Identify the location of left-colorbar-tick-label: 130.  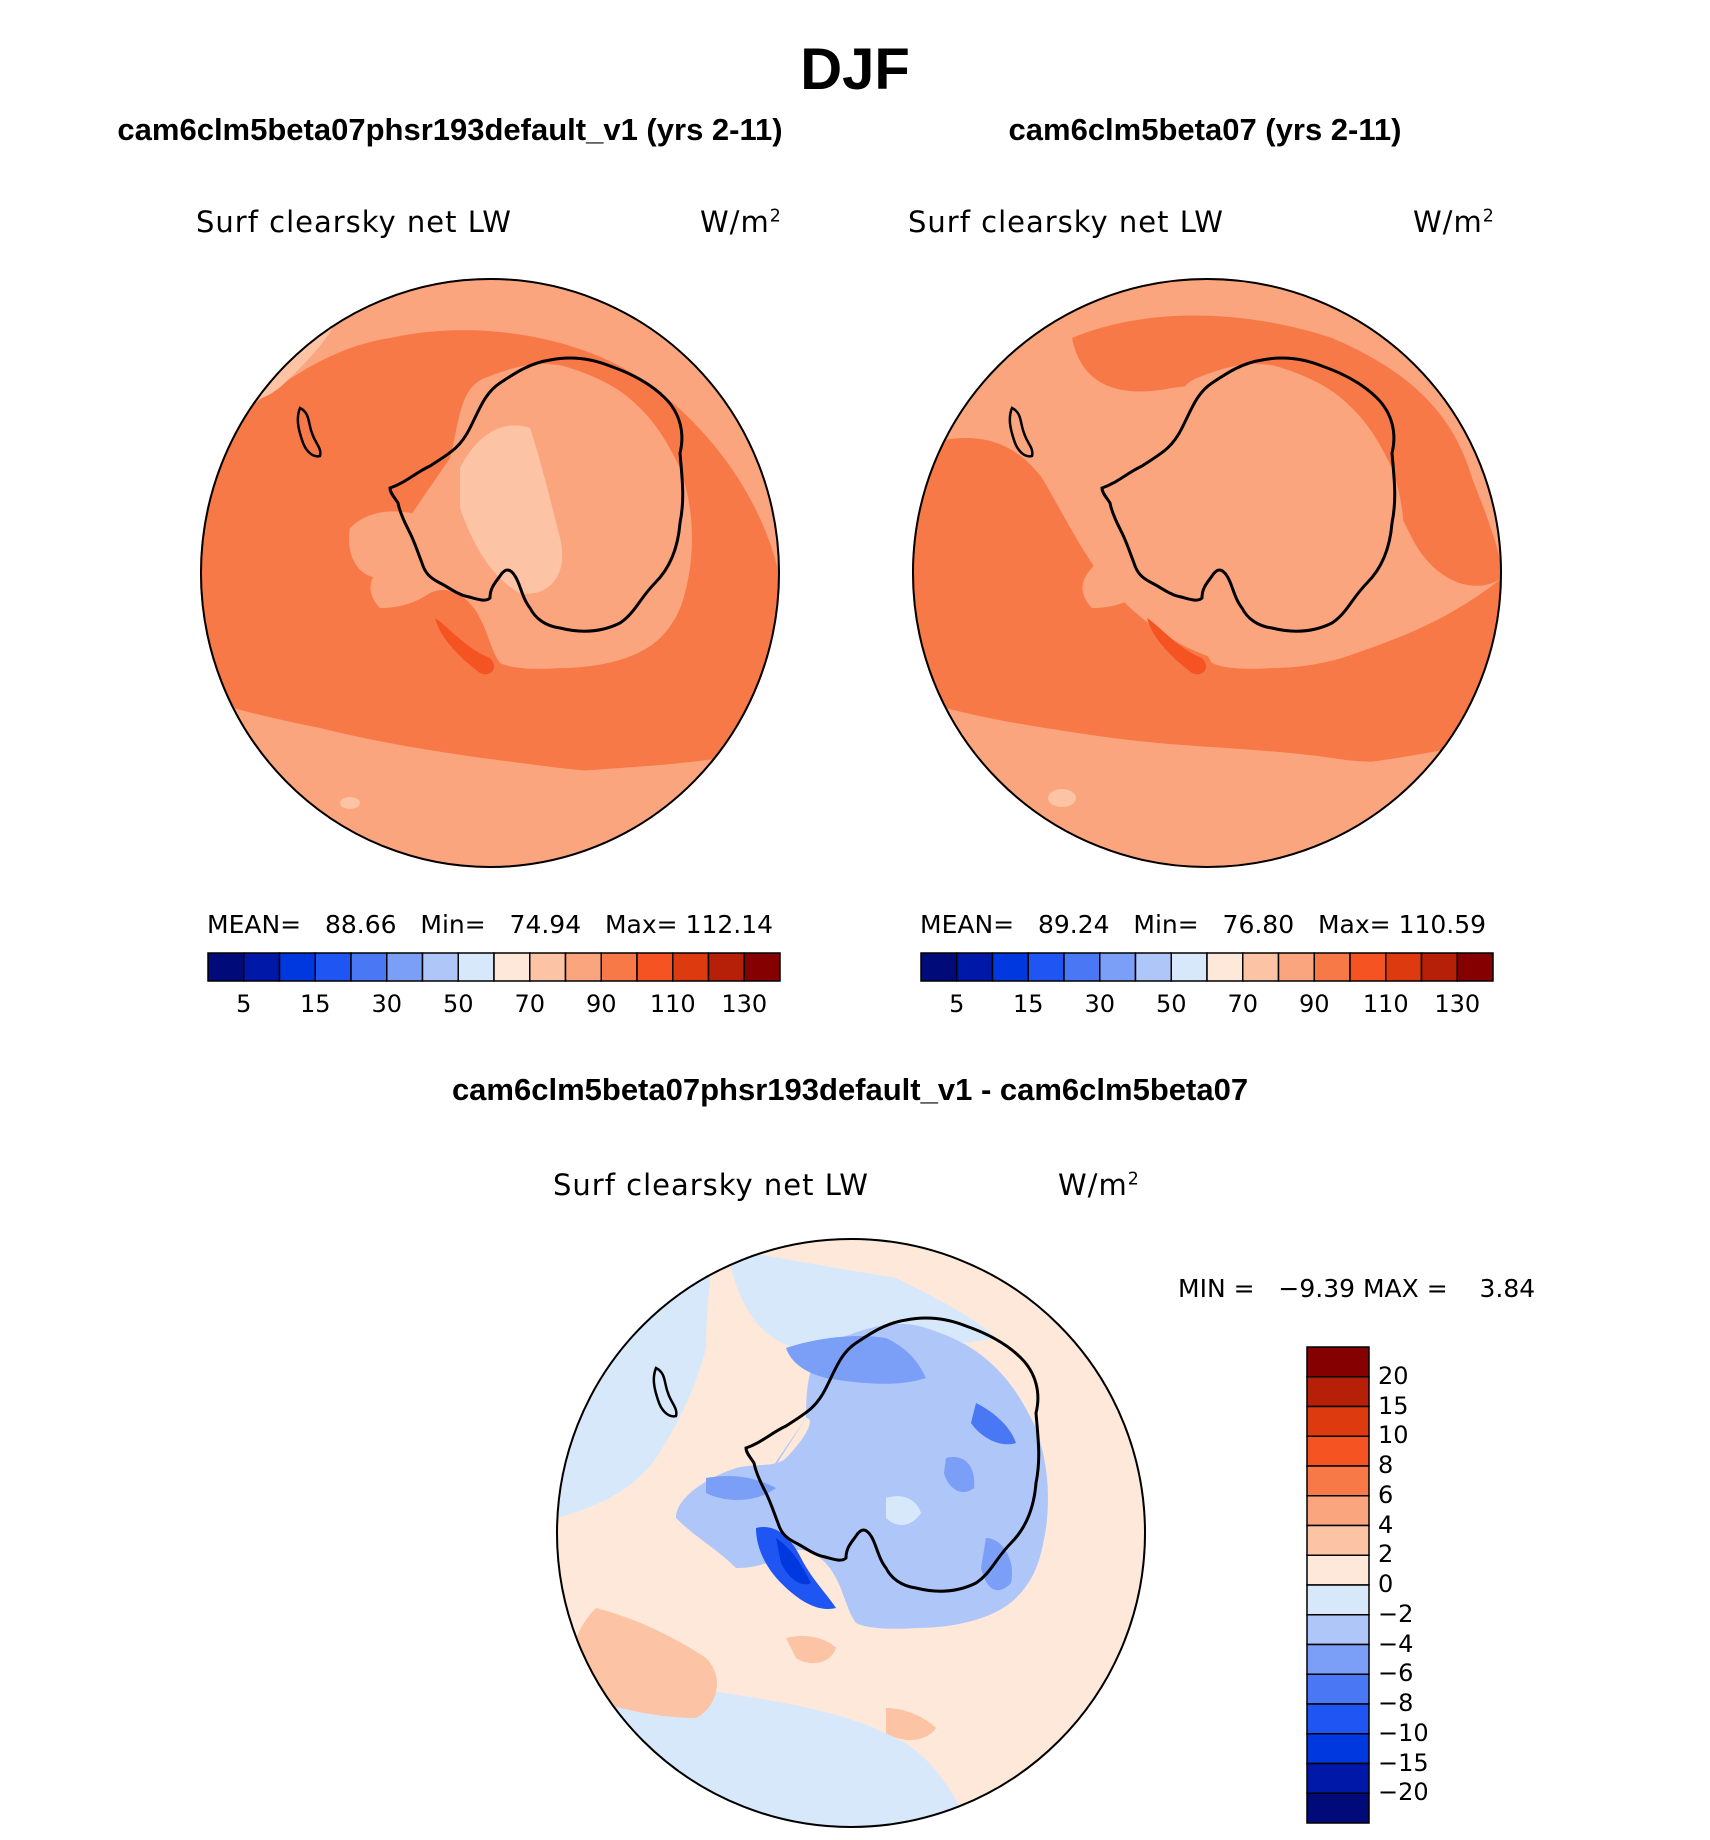
(744, 1004).